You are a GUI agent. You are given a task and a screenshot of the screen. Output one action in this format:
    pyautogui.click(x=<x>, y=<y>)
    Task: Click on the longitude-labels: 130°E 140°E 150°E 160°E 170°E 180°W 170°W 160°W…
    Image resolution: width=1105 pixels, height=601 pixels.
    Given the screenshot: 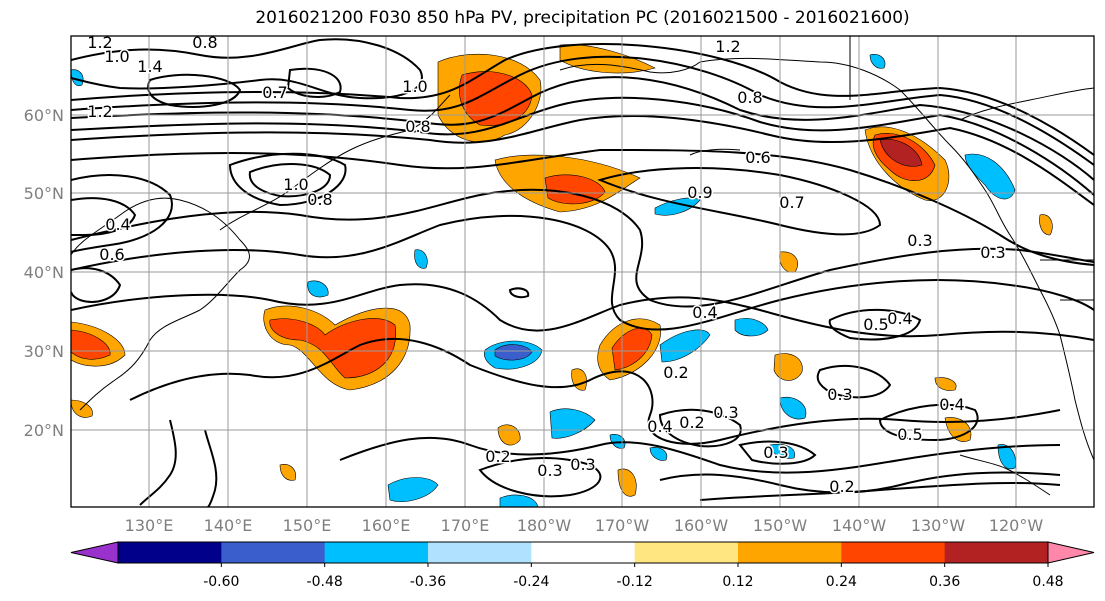 What is the action you would take?
    pyautogui.click(x=584, y=525)
    